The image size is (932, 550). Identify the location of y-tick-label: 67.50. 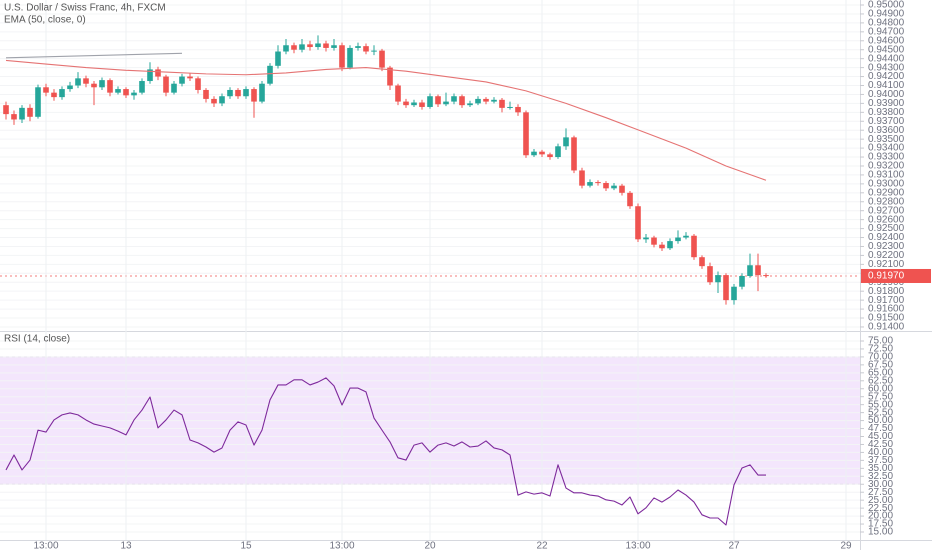
(880, 365).